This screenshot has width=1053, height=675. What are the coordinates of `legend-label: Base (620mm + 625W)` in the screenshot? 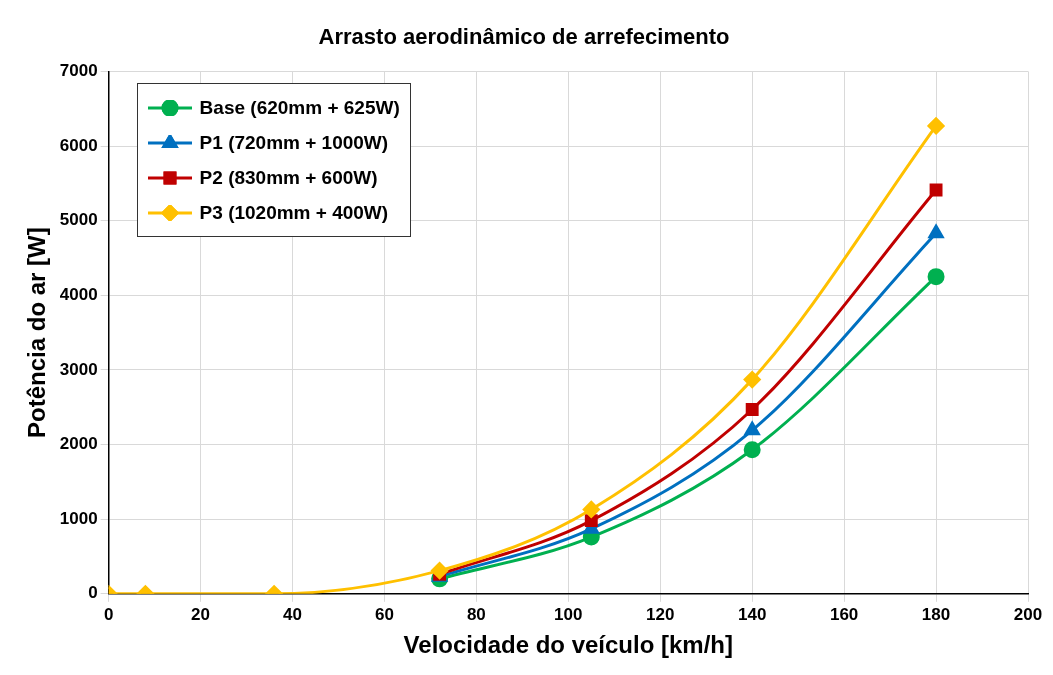 It's located at (299, 107).